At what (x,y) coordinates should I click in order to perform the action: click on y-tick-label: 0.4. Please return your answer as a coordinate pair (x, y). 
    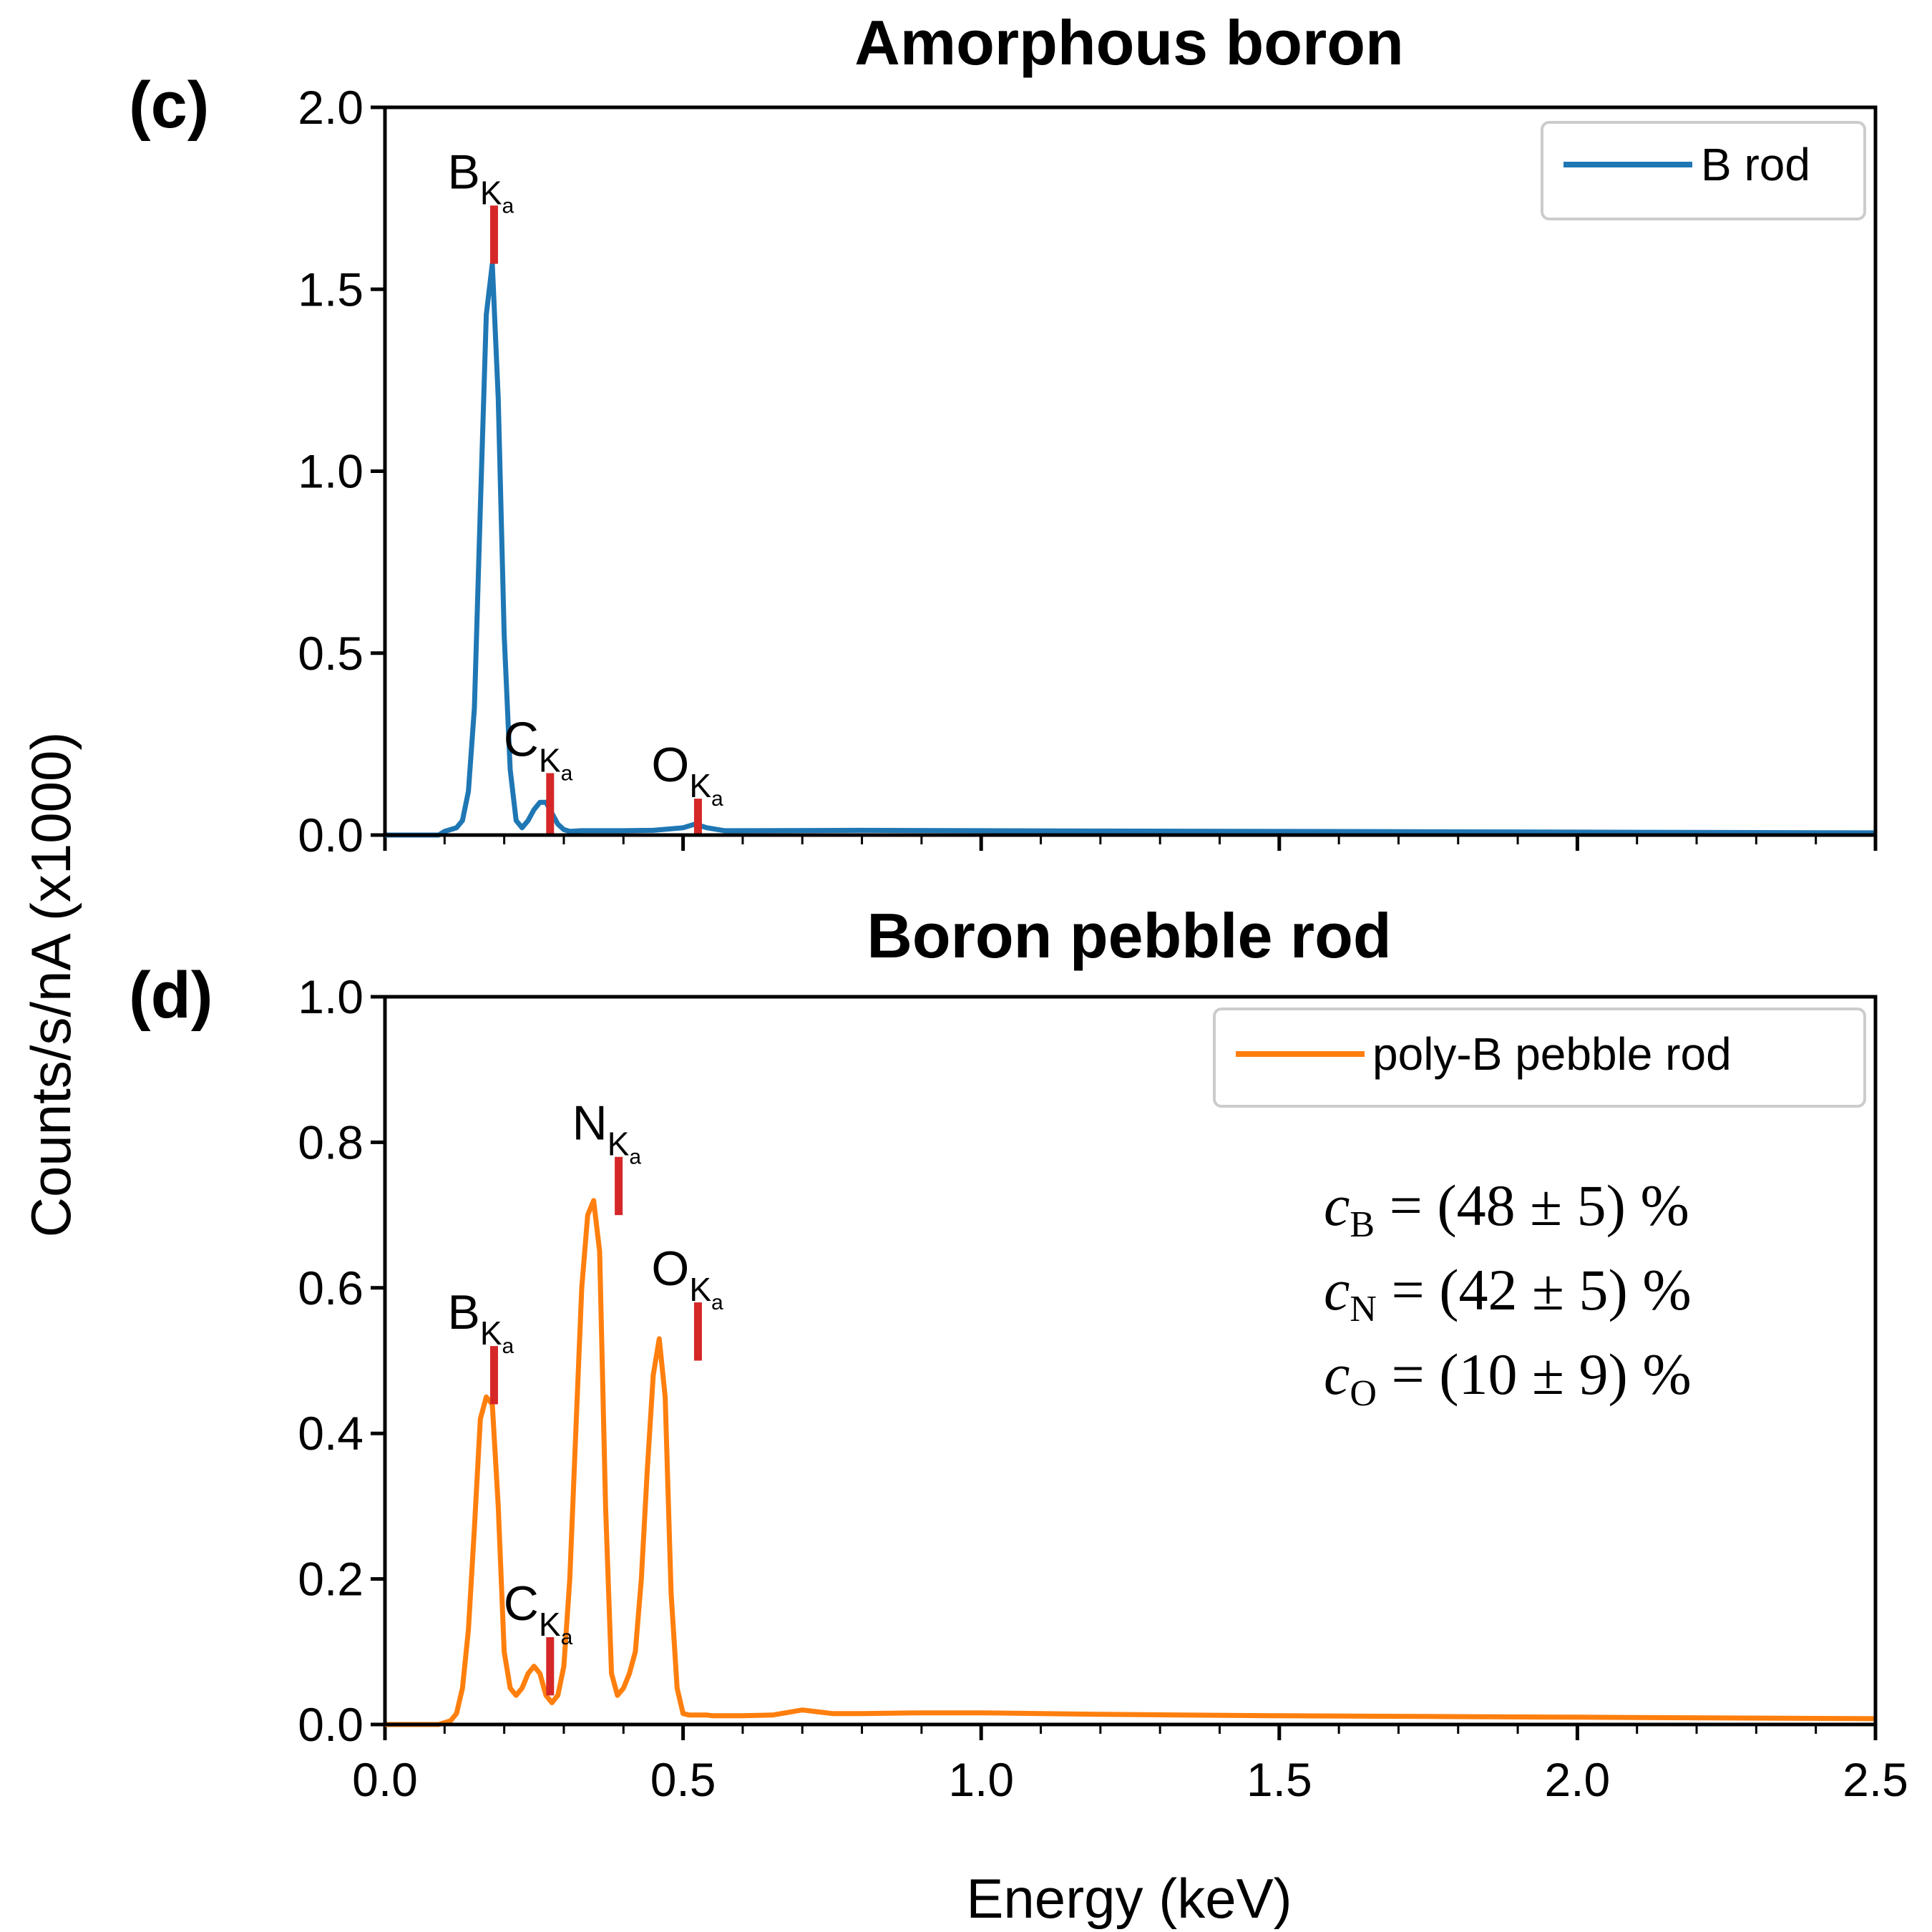
    Looking at the image, I should click on (331, 1433).